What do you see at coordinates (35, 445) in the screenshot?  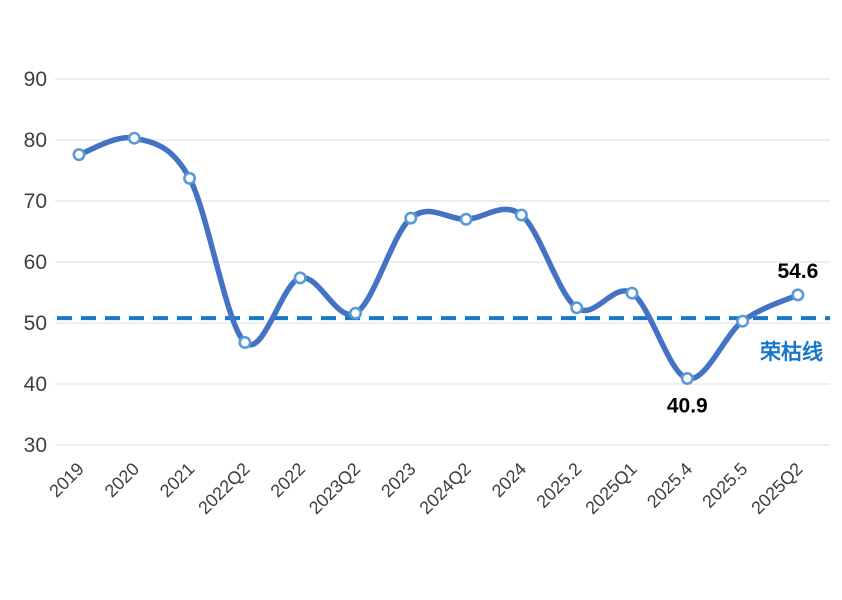 I see `y-axis-tick-label: 30` at bounding box center [35, 445].